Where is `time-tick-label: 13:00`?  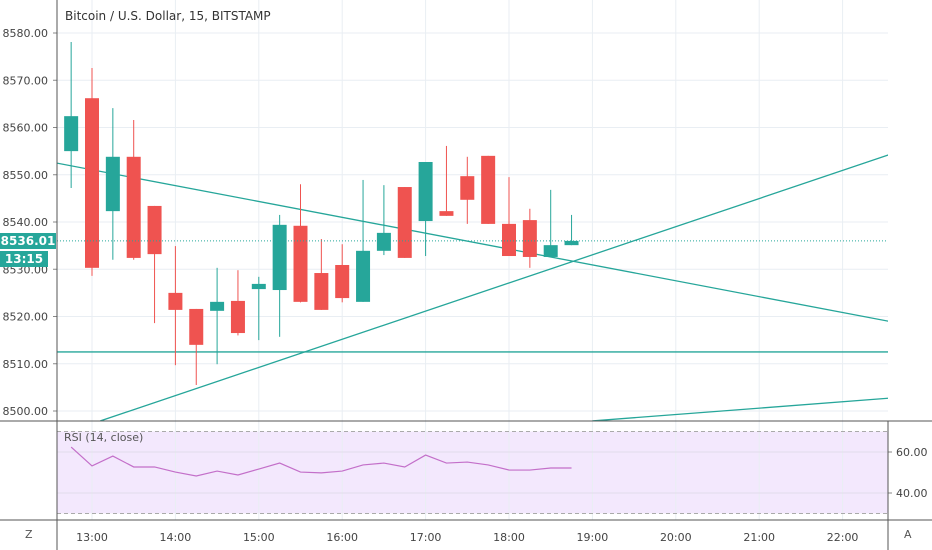 time-tick-label: 13:00 is located at coordinates (92, 537).